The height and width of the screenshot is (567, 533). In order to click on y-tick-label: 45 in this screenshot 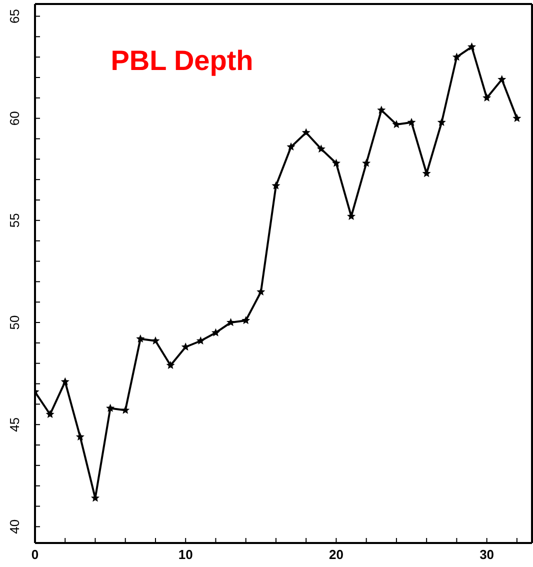, I will do `click(14, 424)`.